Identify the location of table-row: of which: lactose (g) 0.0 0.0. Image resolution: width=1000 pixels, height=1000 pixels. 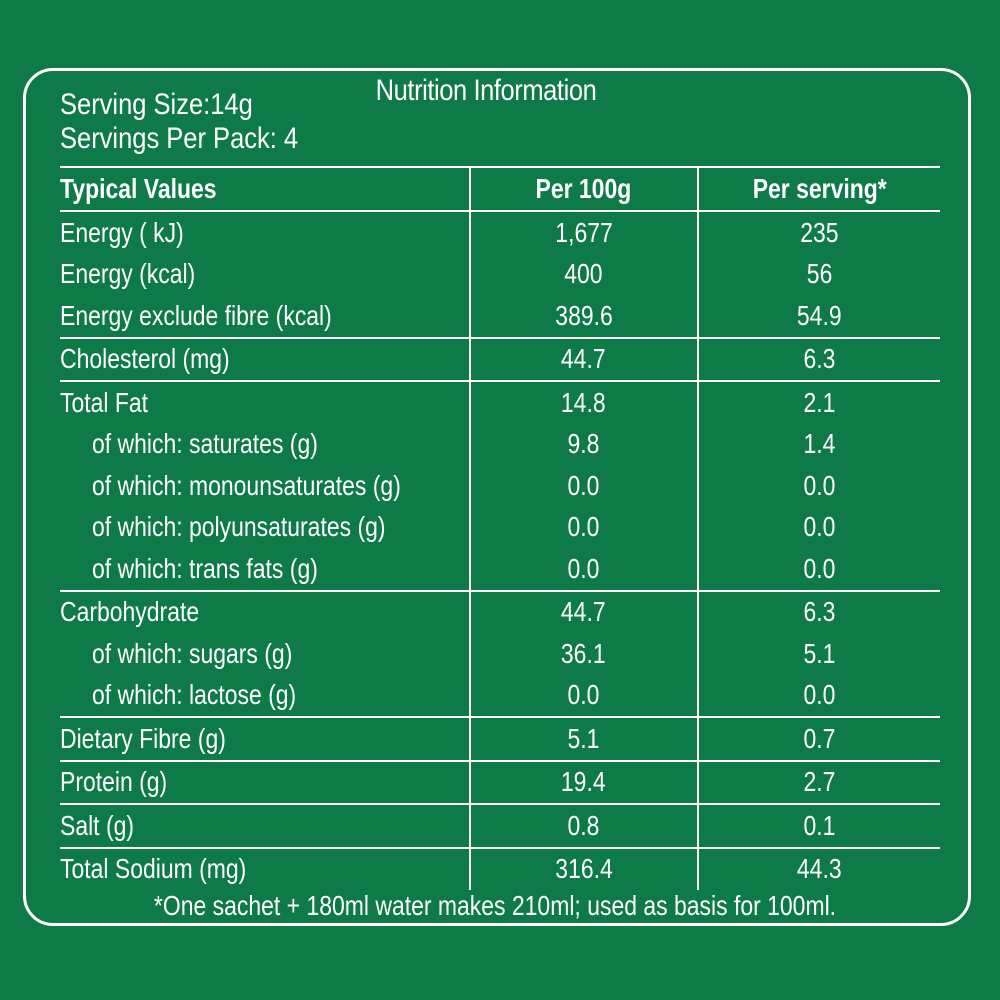
(500, 696).